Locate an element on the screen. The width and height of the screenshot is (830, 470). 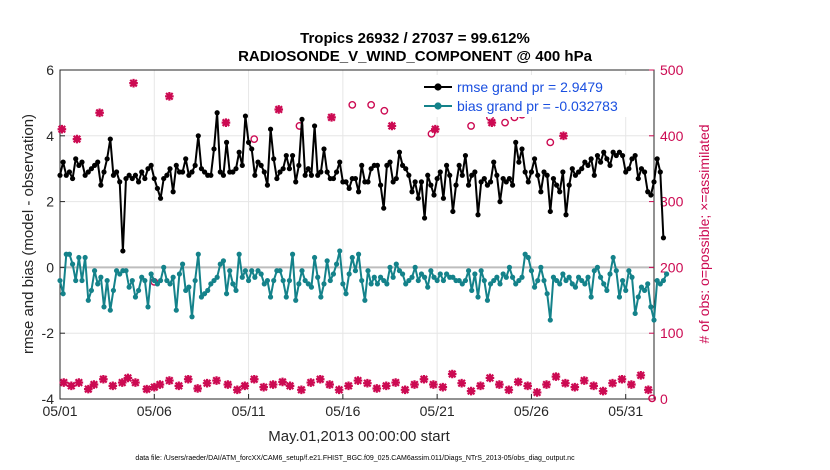
x-tick-label: 05/26 is located at coordinates (531, 411).